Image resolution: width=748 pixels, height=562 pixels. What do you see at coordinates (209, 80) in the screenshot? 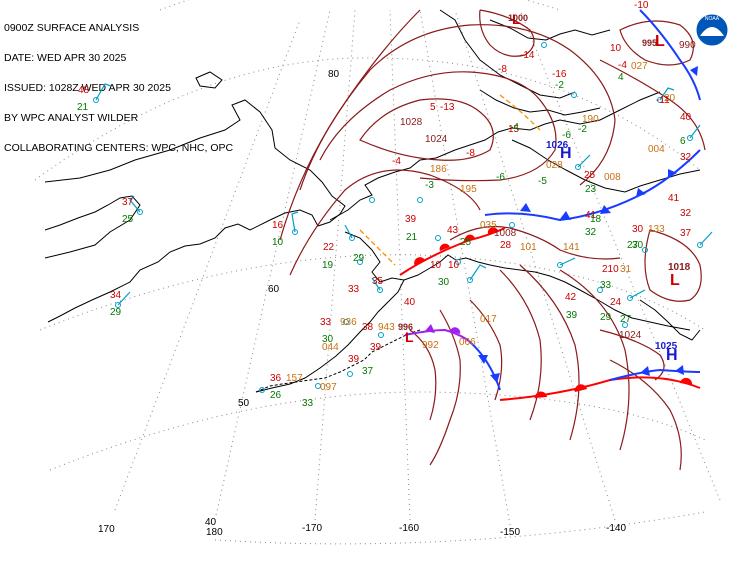
I see `coast-wrangel` at bounding box center [209, 80].